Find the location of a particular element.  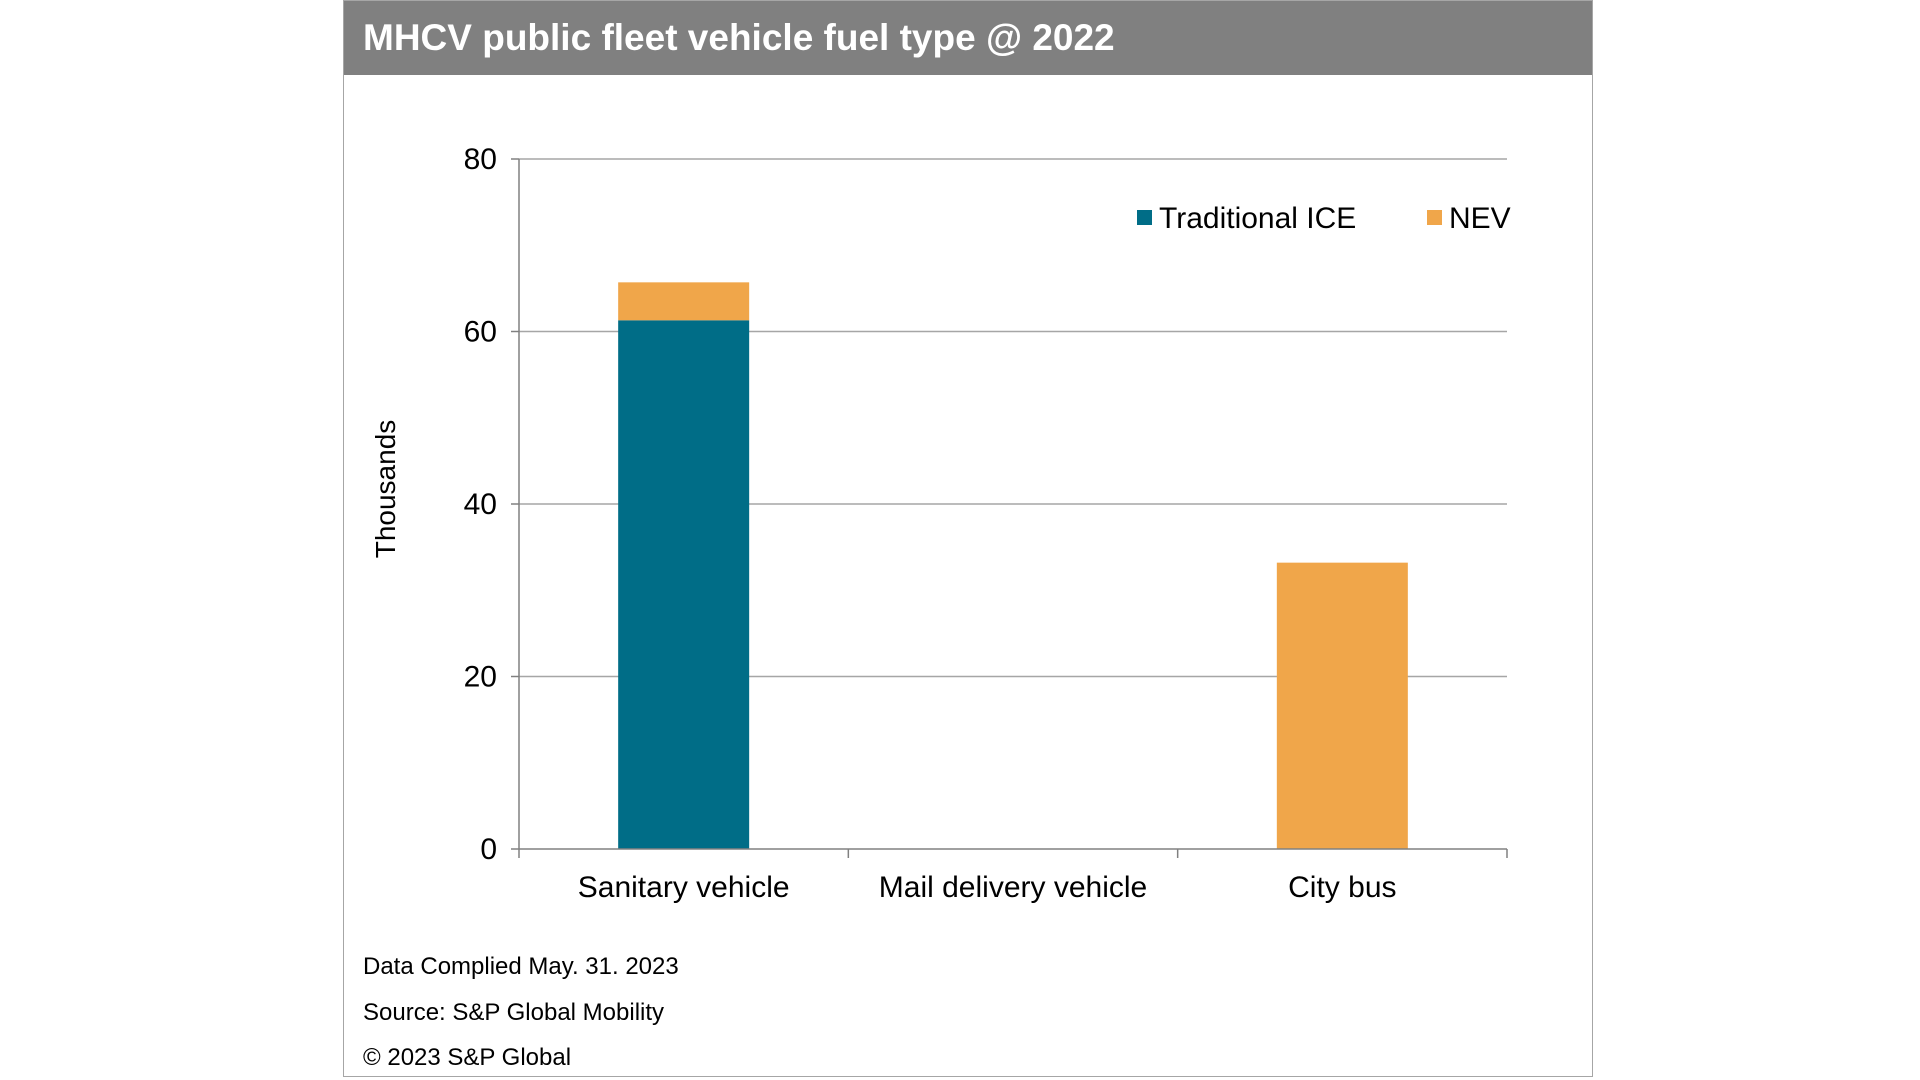

x-category-label: Mail delivery vehicle is located at coordinates (1013, 887).